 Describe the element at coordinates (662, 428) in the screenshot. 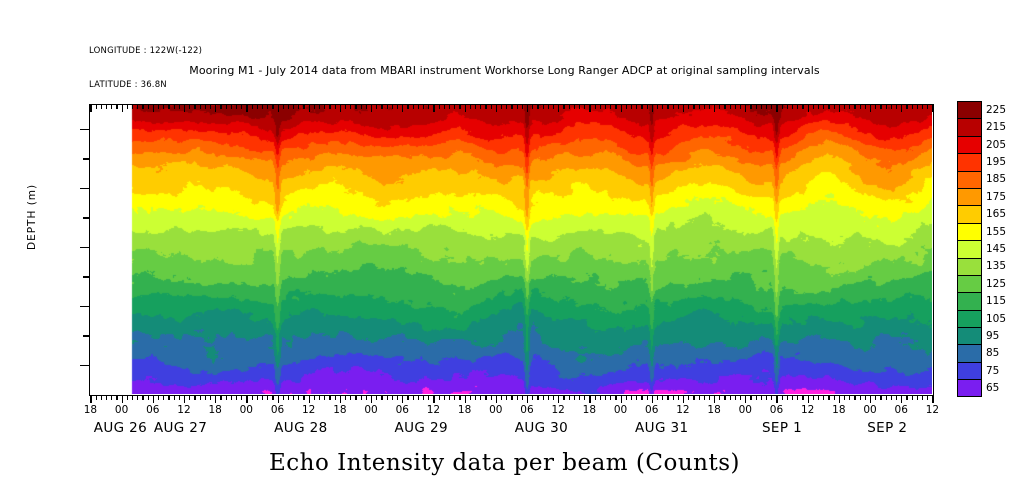

I see `x-axis-day-label: AUG 31` at that location.